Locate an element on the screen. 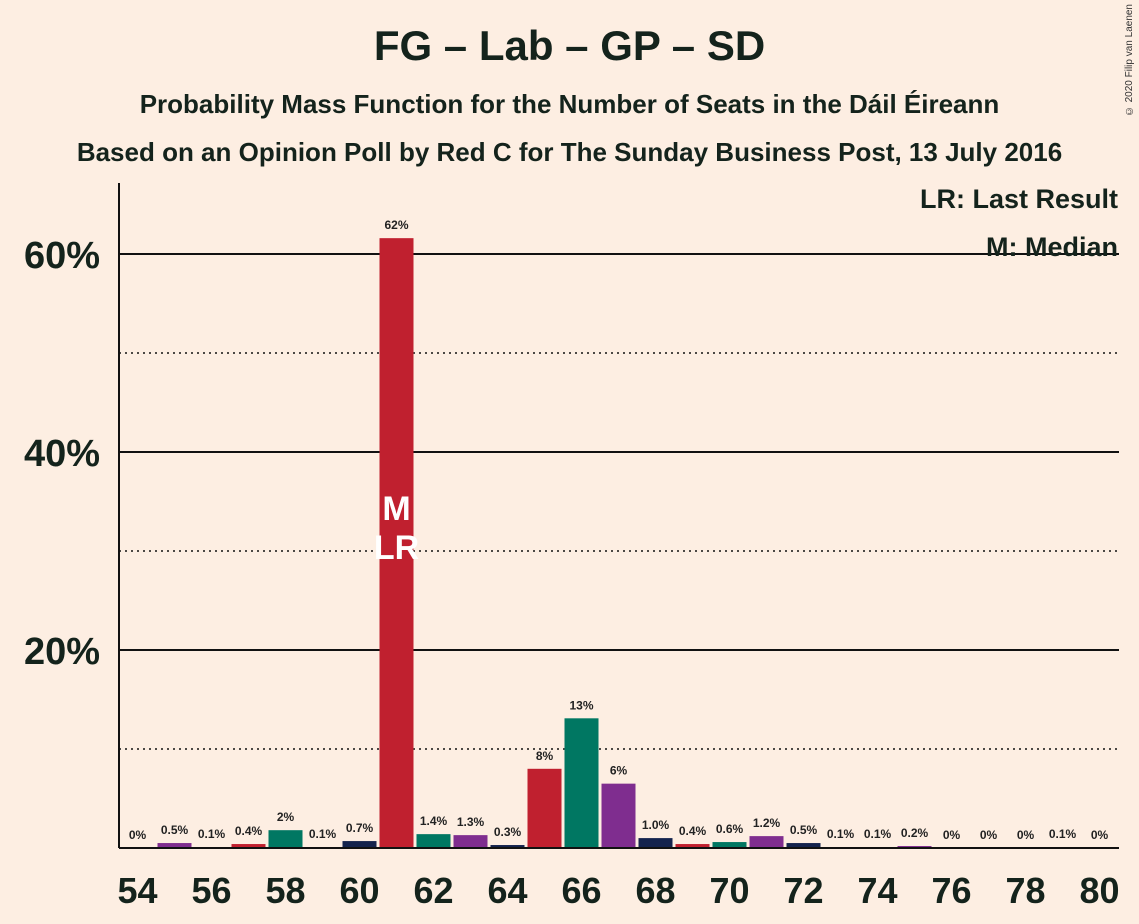 The height and width of the screenshot is (924, 1139). x-tick-label: 60 is located at coordinates (359, 890).